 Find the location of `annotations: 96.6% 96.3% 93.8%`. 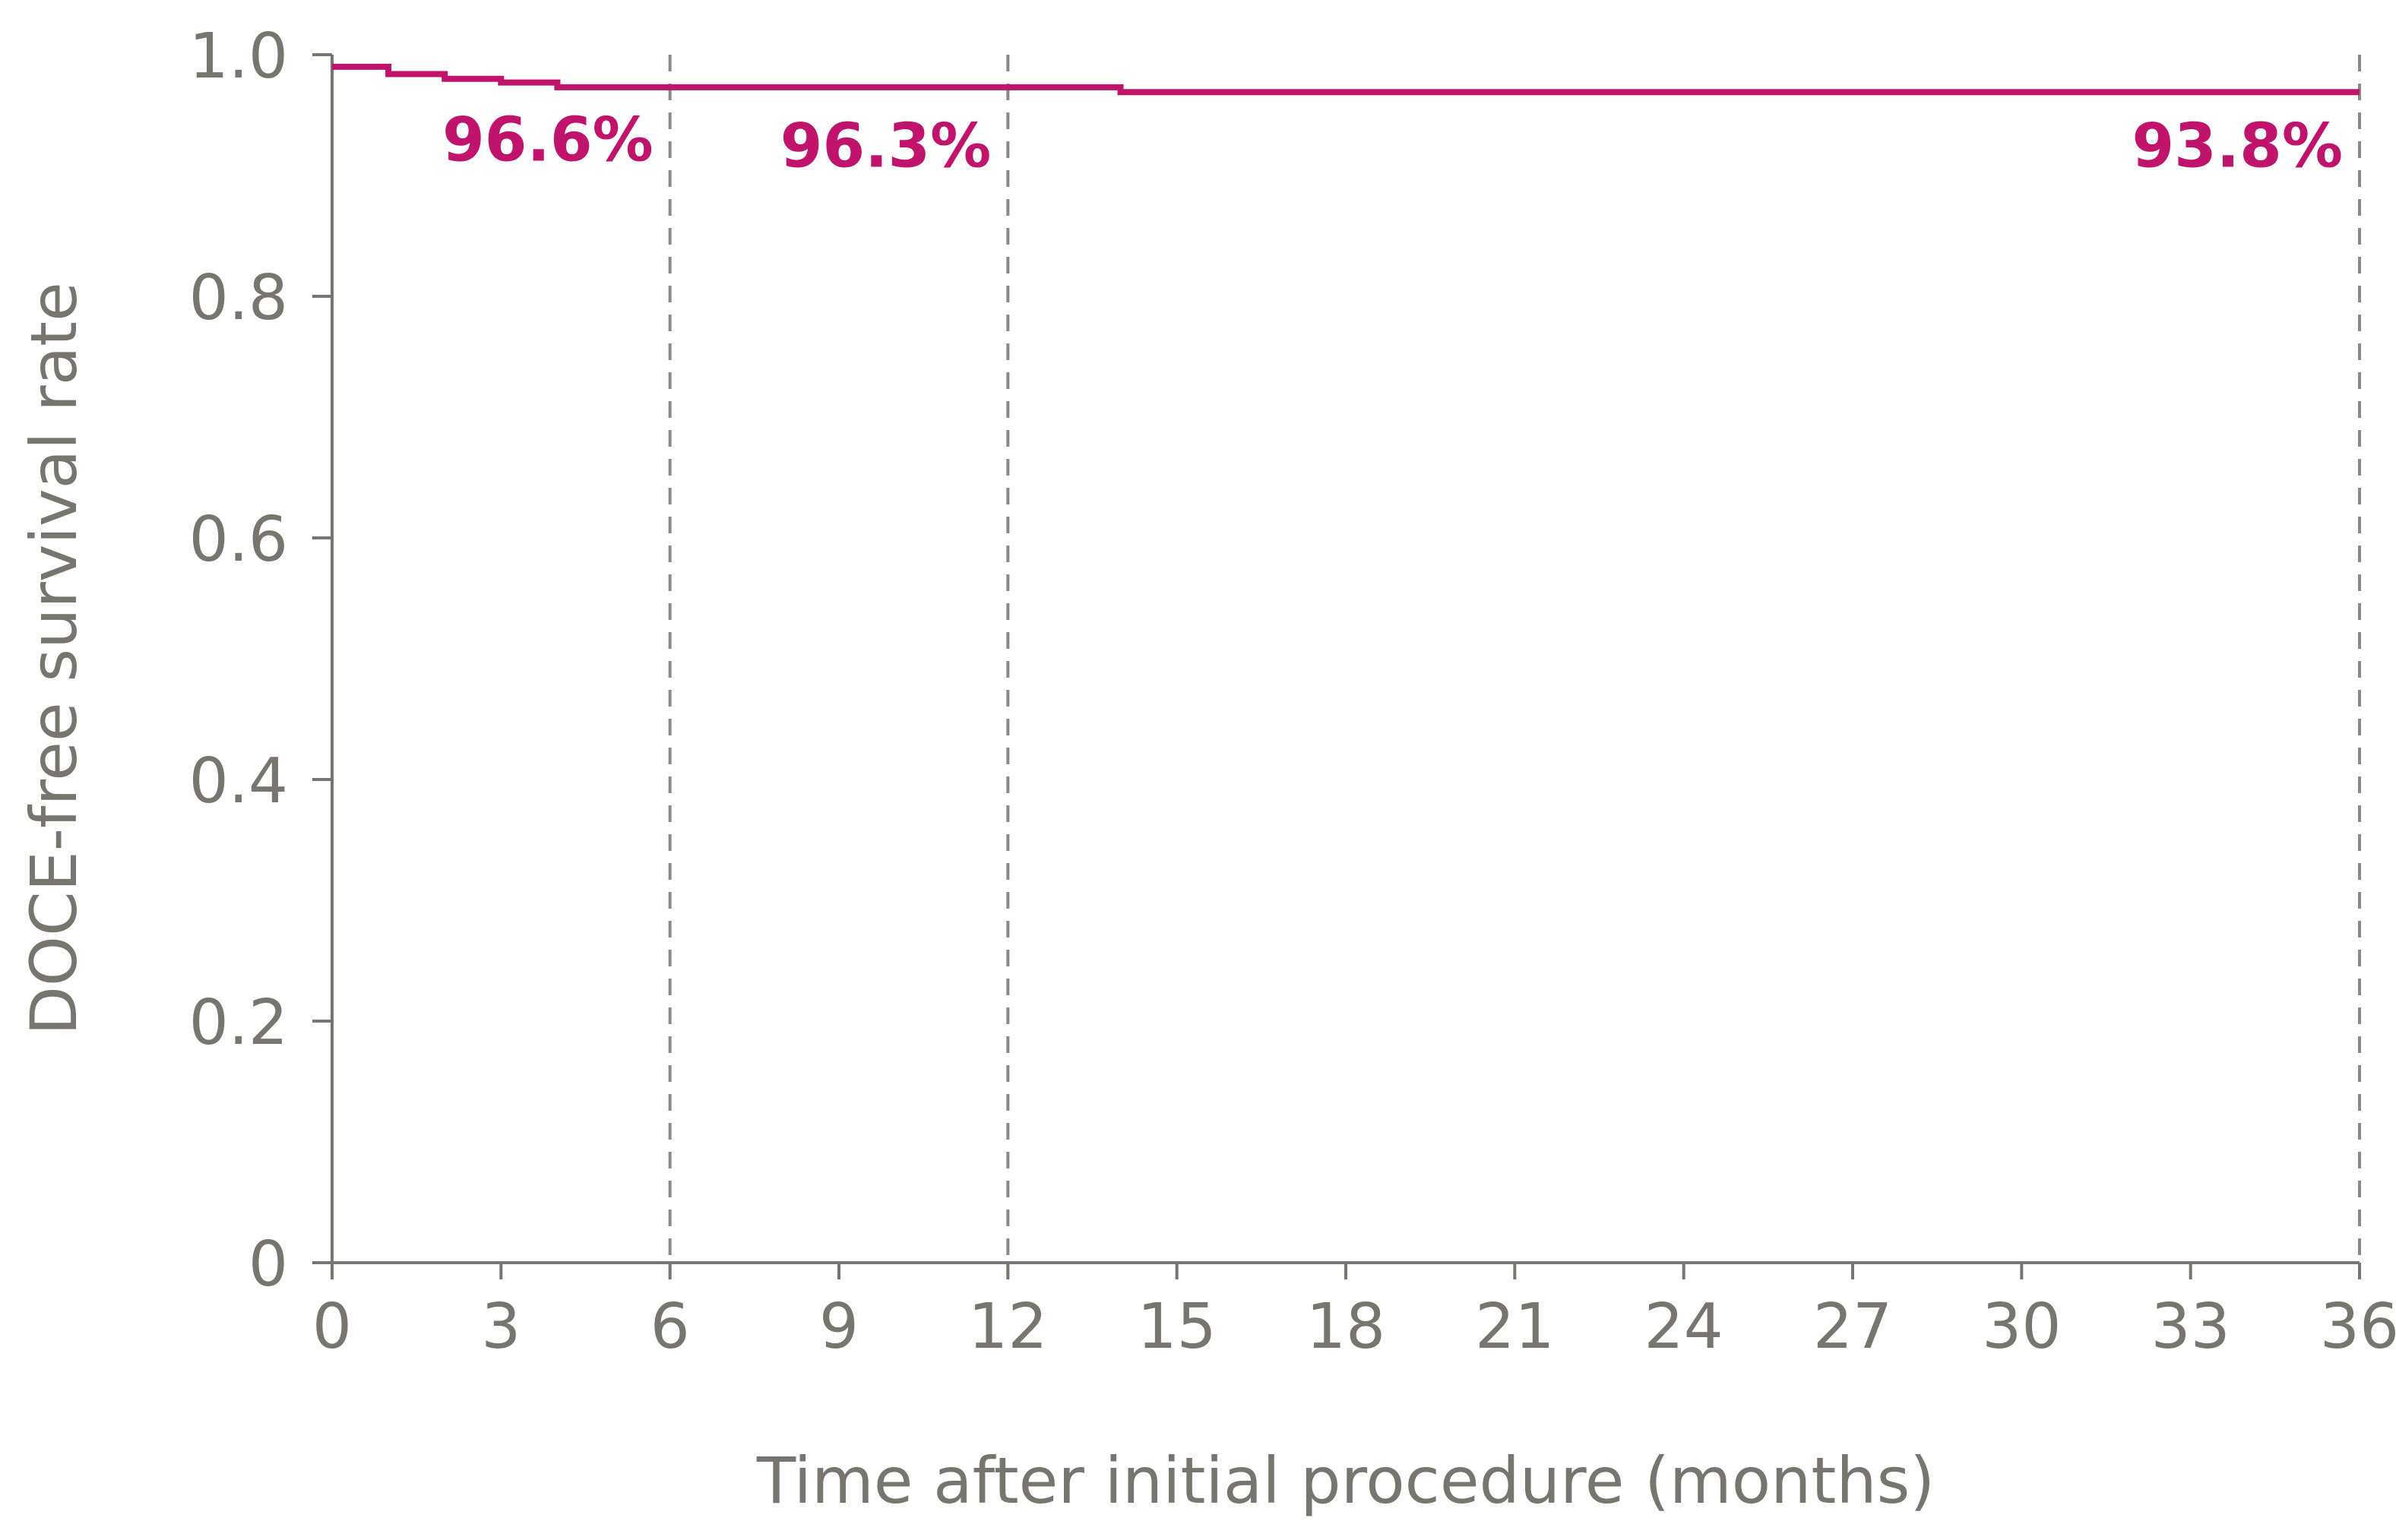

annotations: 96.6% 96.3% 93.8% is located at coordinates (1392, 142).